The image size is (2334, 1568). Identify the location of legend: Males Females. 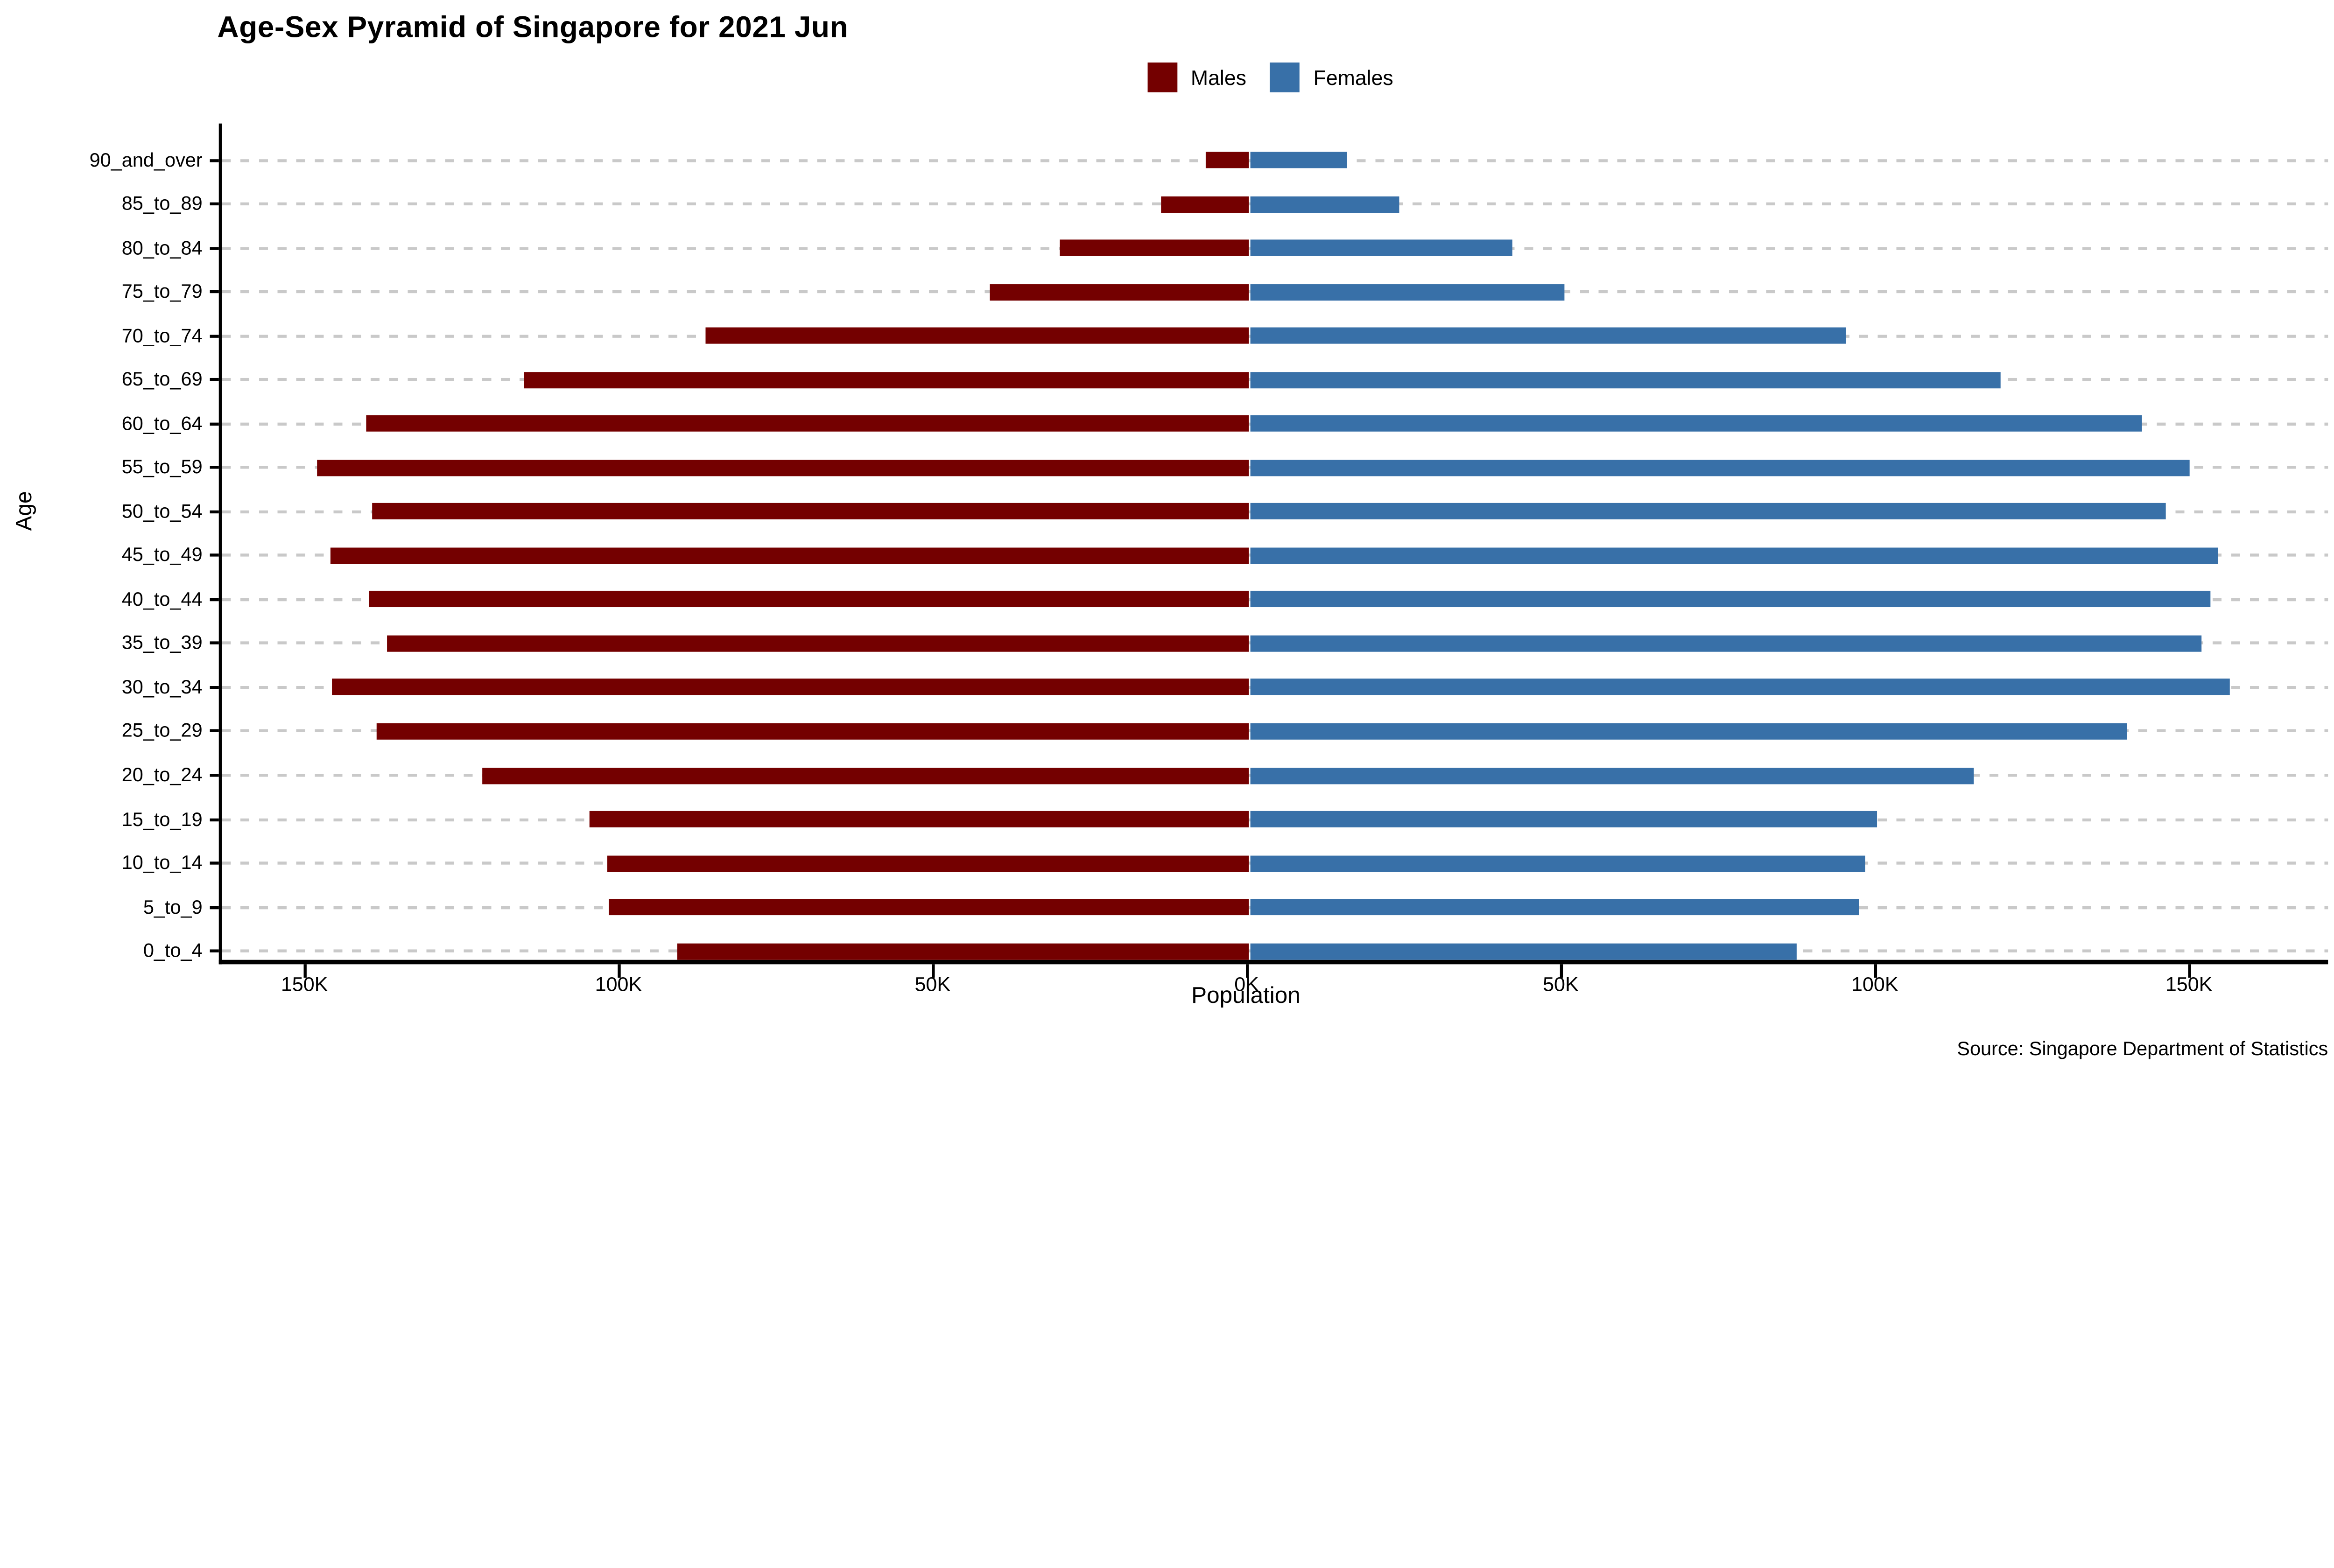
(1271, 77).